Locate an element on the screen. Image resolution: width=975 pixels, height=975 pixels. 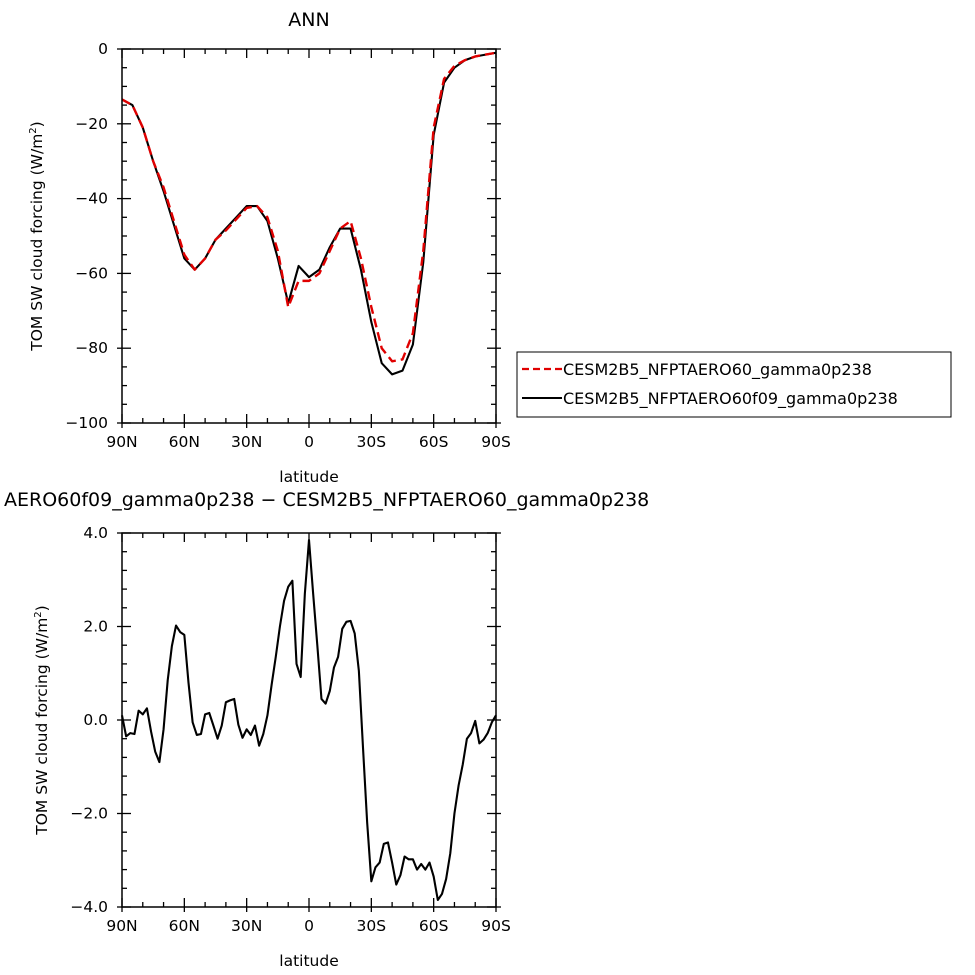
bottom-chart-y-tick-label: −4.0 is located at coordinates (89, 907).